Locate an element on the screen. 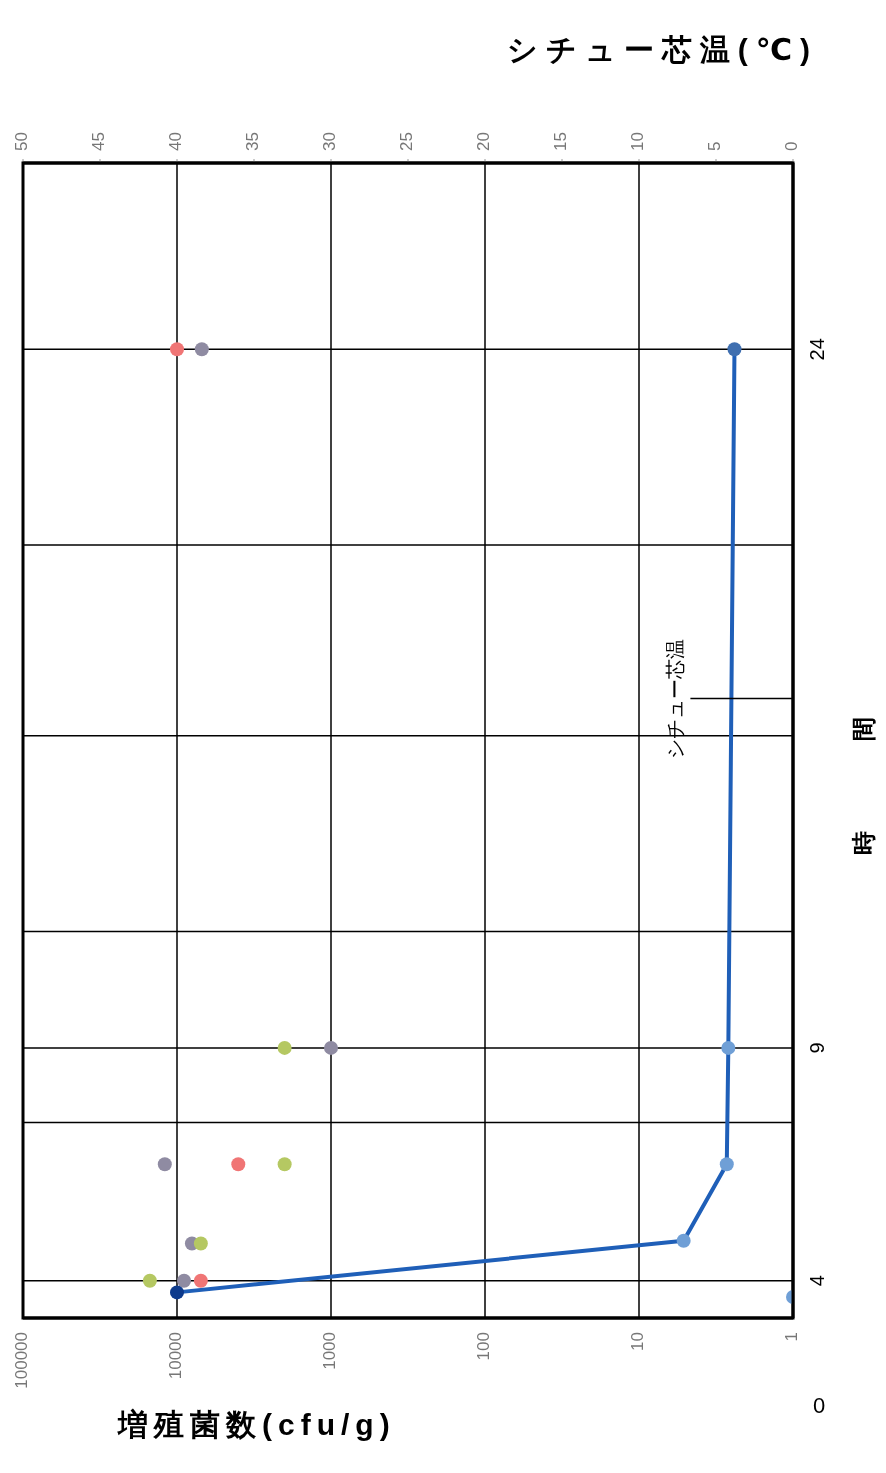  text: 0 is located at coordinates (819, 1406).